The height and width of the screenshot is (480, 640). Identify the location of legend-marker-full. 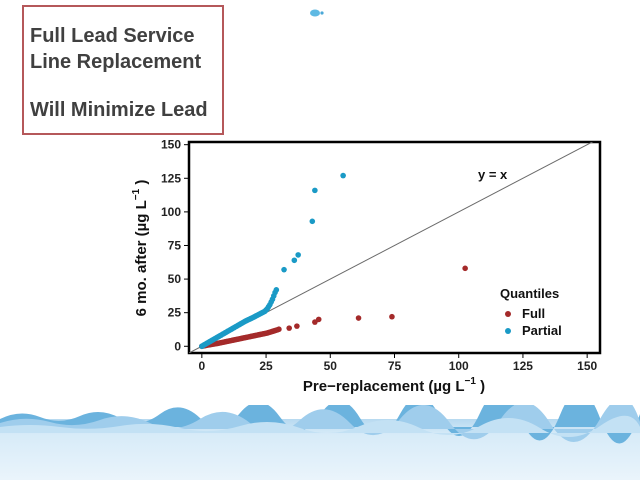
(508, 314).